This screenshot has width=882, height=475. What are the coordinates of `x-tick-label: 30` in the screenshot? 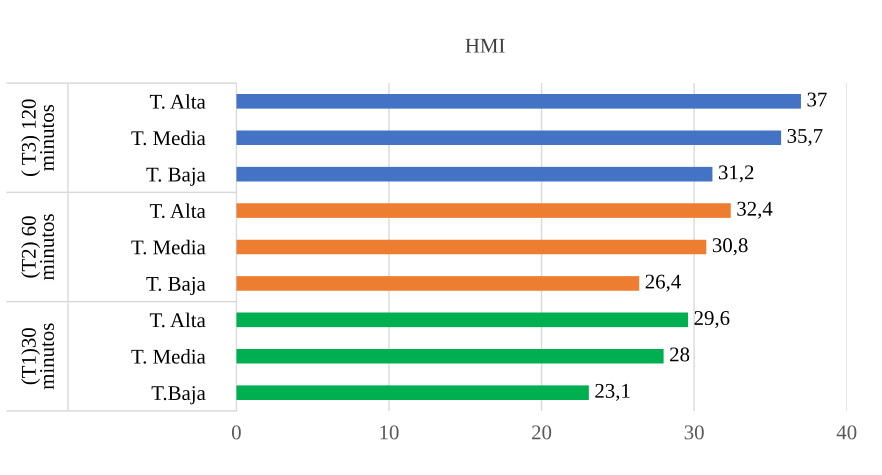 It's located at (694, 432).